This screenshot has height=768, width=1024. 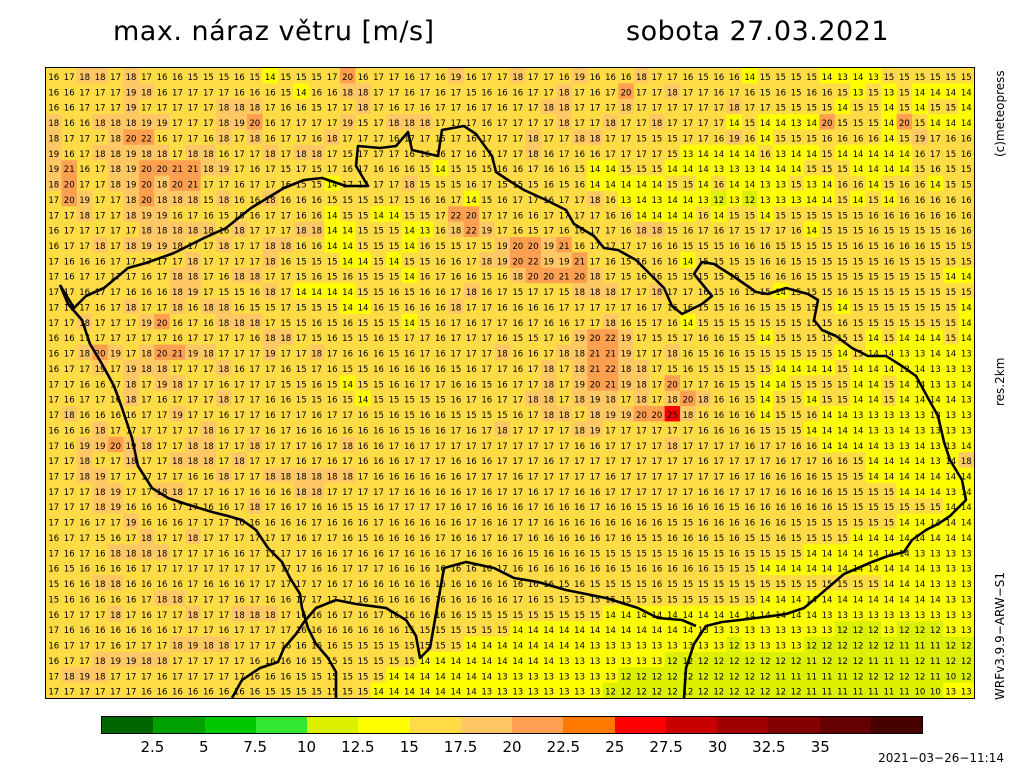 I want to click on legend-swatch, so click(x=230, y=725).